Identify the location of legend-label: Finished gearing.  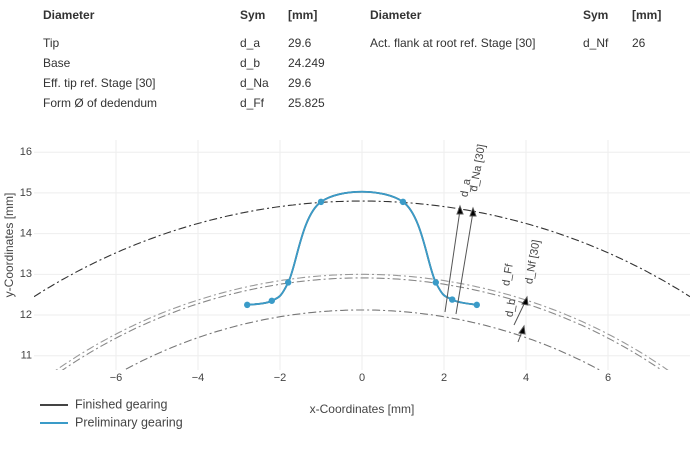
(121, 404).